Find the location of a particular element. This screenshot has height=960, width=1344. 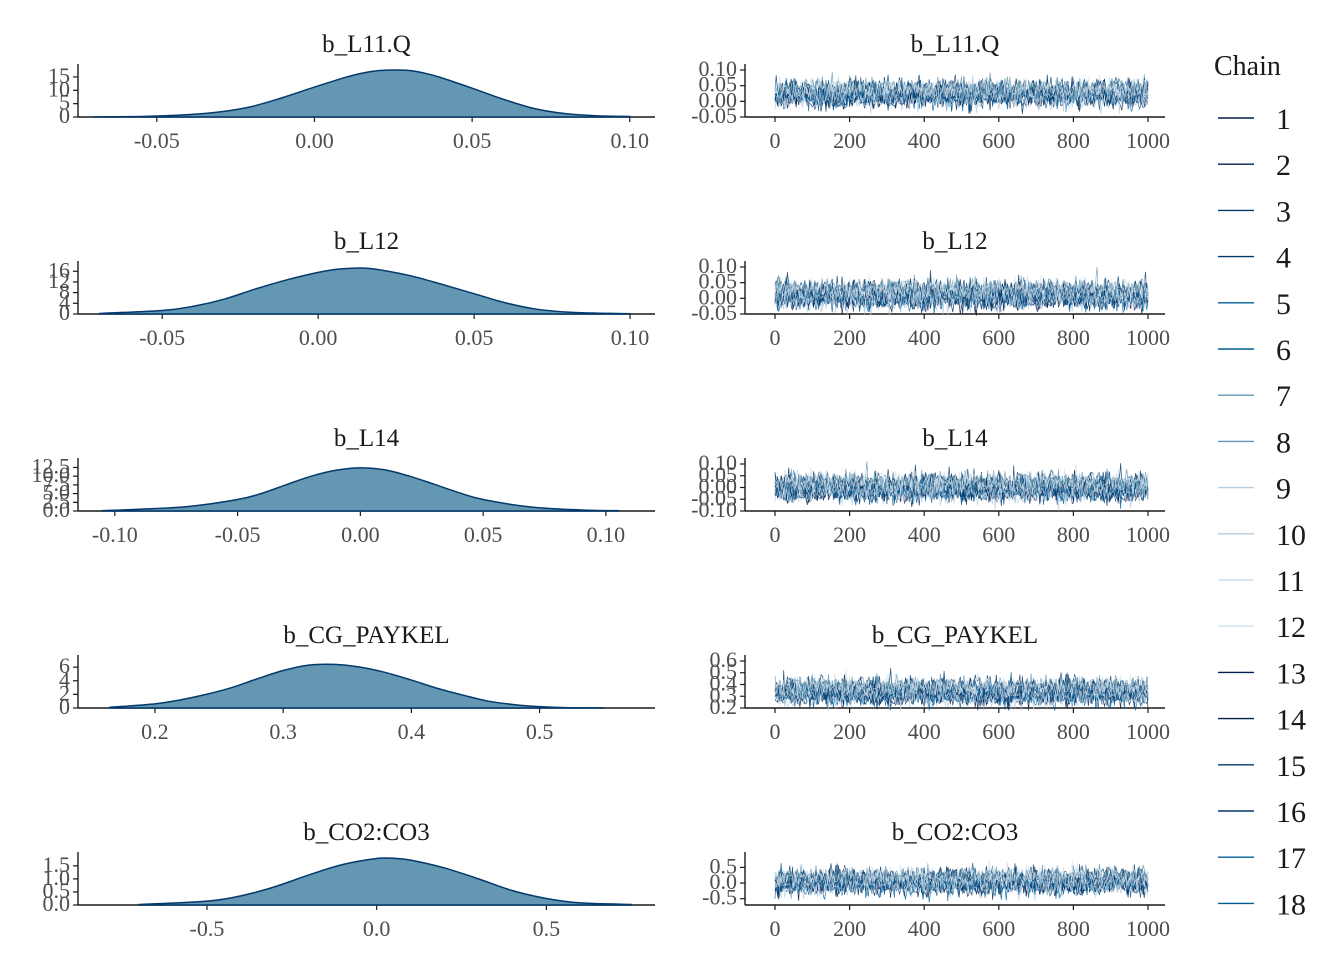

legend-title: Chain is located at coordinates (1247, 66).